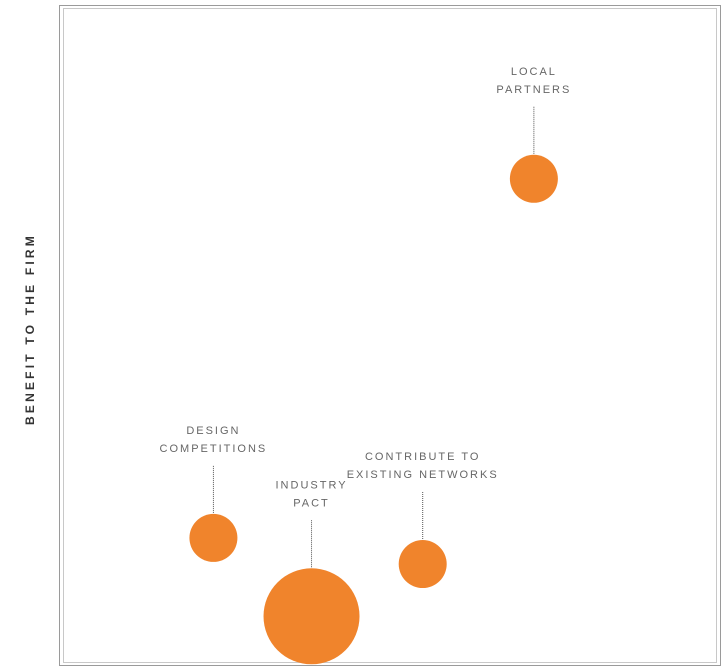  I want to click on bubble-group: INDUSTRY PACT, so click(311, 572).